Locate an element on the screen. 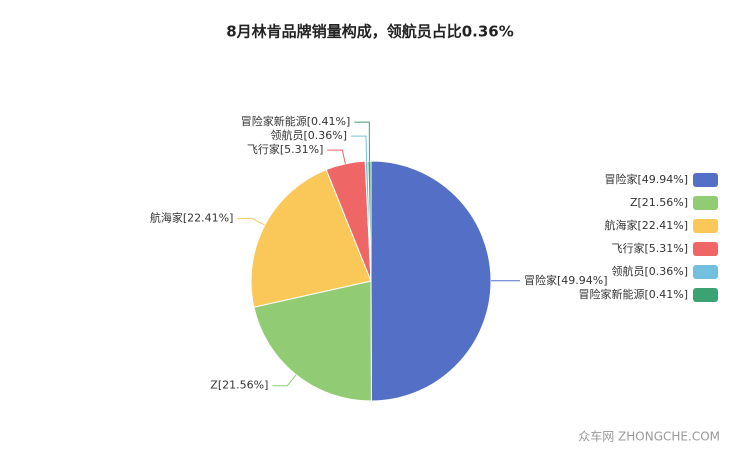 This screenshot has width=740, height=455. data-label: 冒险家[49.94%] is located at coordinates (566, 280).